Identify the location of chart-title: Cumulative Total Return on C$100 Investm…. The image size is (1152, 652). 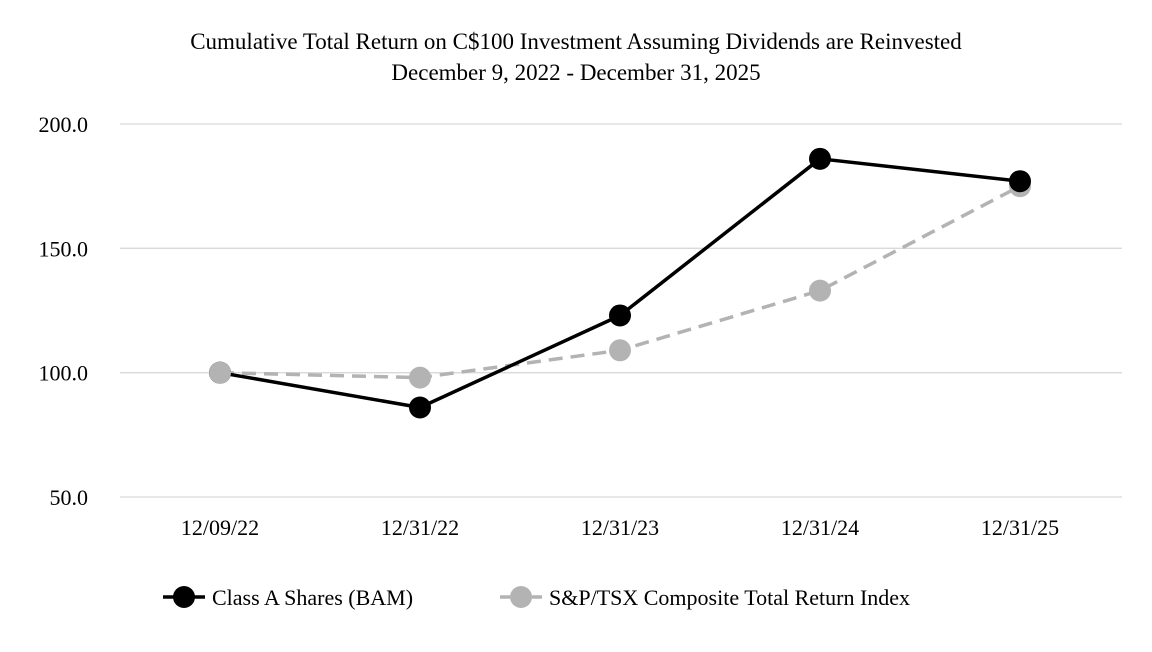
(576, 41).